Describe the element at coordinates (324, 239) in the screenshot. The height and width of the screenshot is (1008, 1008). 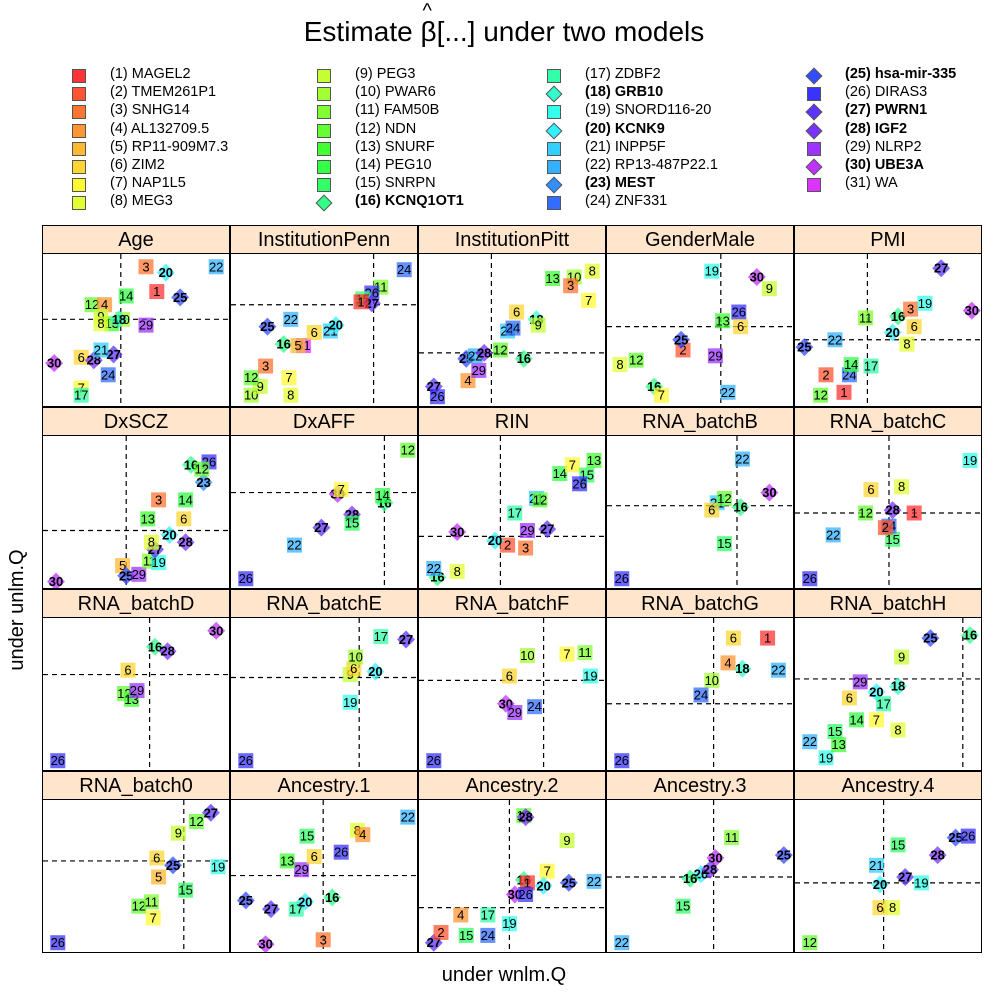
I see `panel-strip-label: InstitutionPenn` at that location.